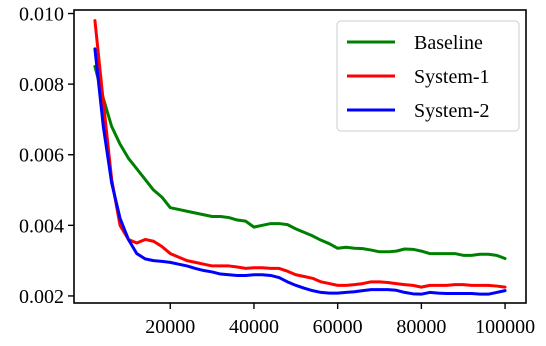 The height and width of the screenshot is (346, 546). What do you see at coordinates (41, 226) in the screenshot?
I see `y-tick-label: 0.004` at bounding box center [41, 226].